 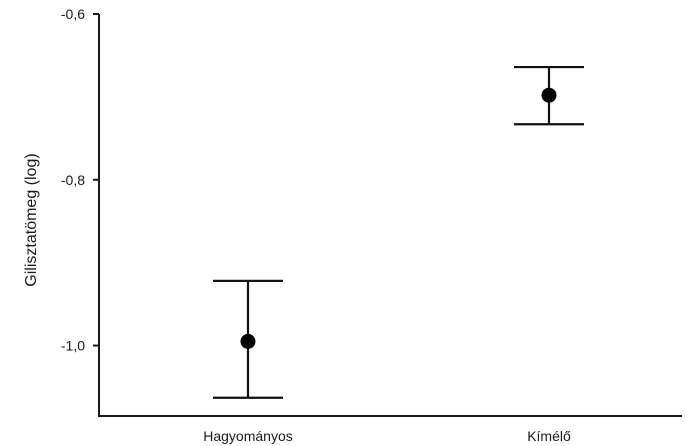 What do you see at coordinates (73, 14) in the screenshot?
I see `y-tick-label-0: -0,6` at bounding box center [73, 14].